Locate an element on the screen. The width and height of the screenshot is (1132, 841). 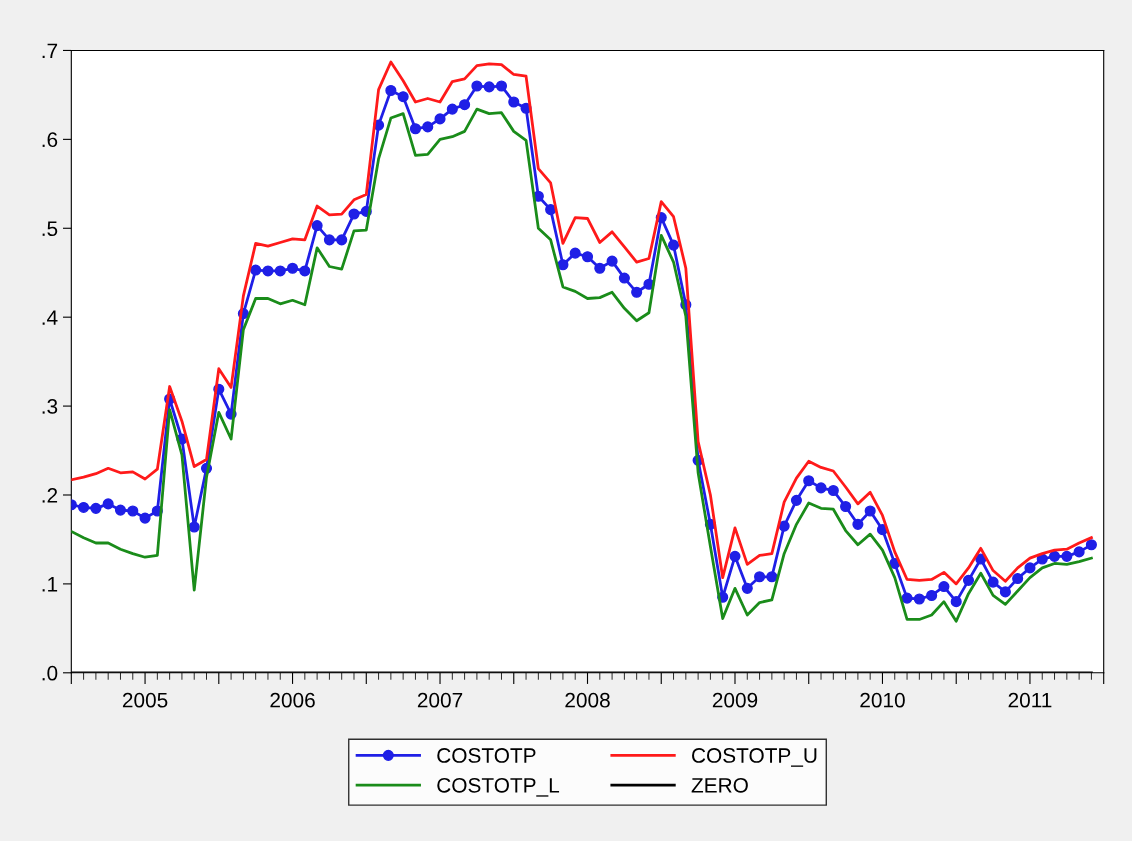
x-tick-label: 2005 is located at coordinates (145, 700).